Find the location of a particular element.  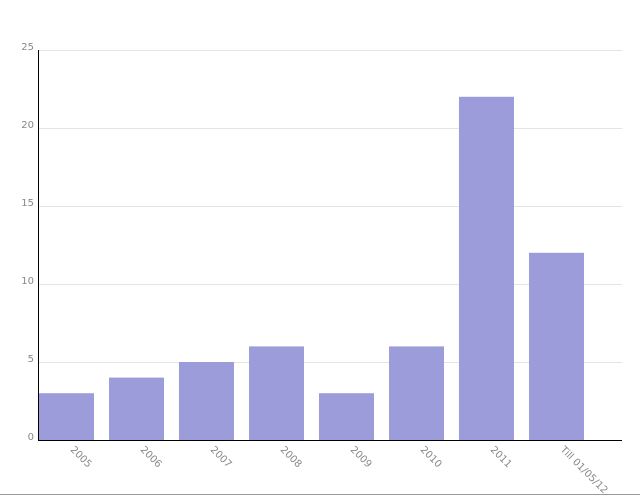

y-tick-label: 15 is located at coordinates (27, 203).